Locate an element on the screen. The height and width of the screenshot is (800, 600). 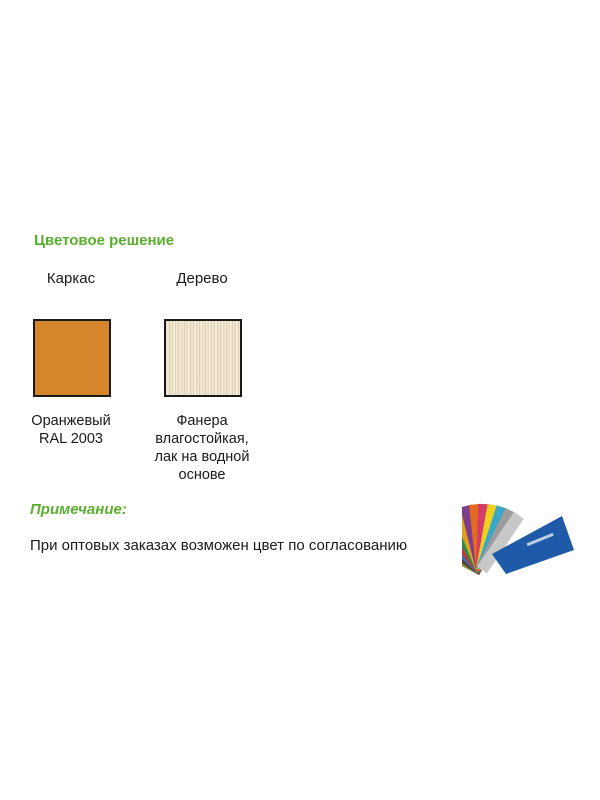
frame-caption-line: RAL 2003 is located at coordinates (71, 439).